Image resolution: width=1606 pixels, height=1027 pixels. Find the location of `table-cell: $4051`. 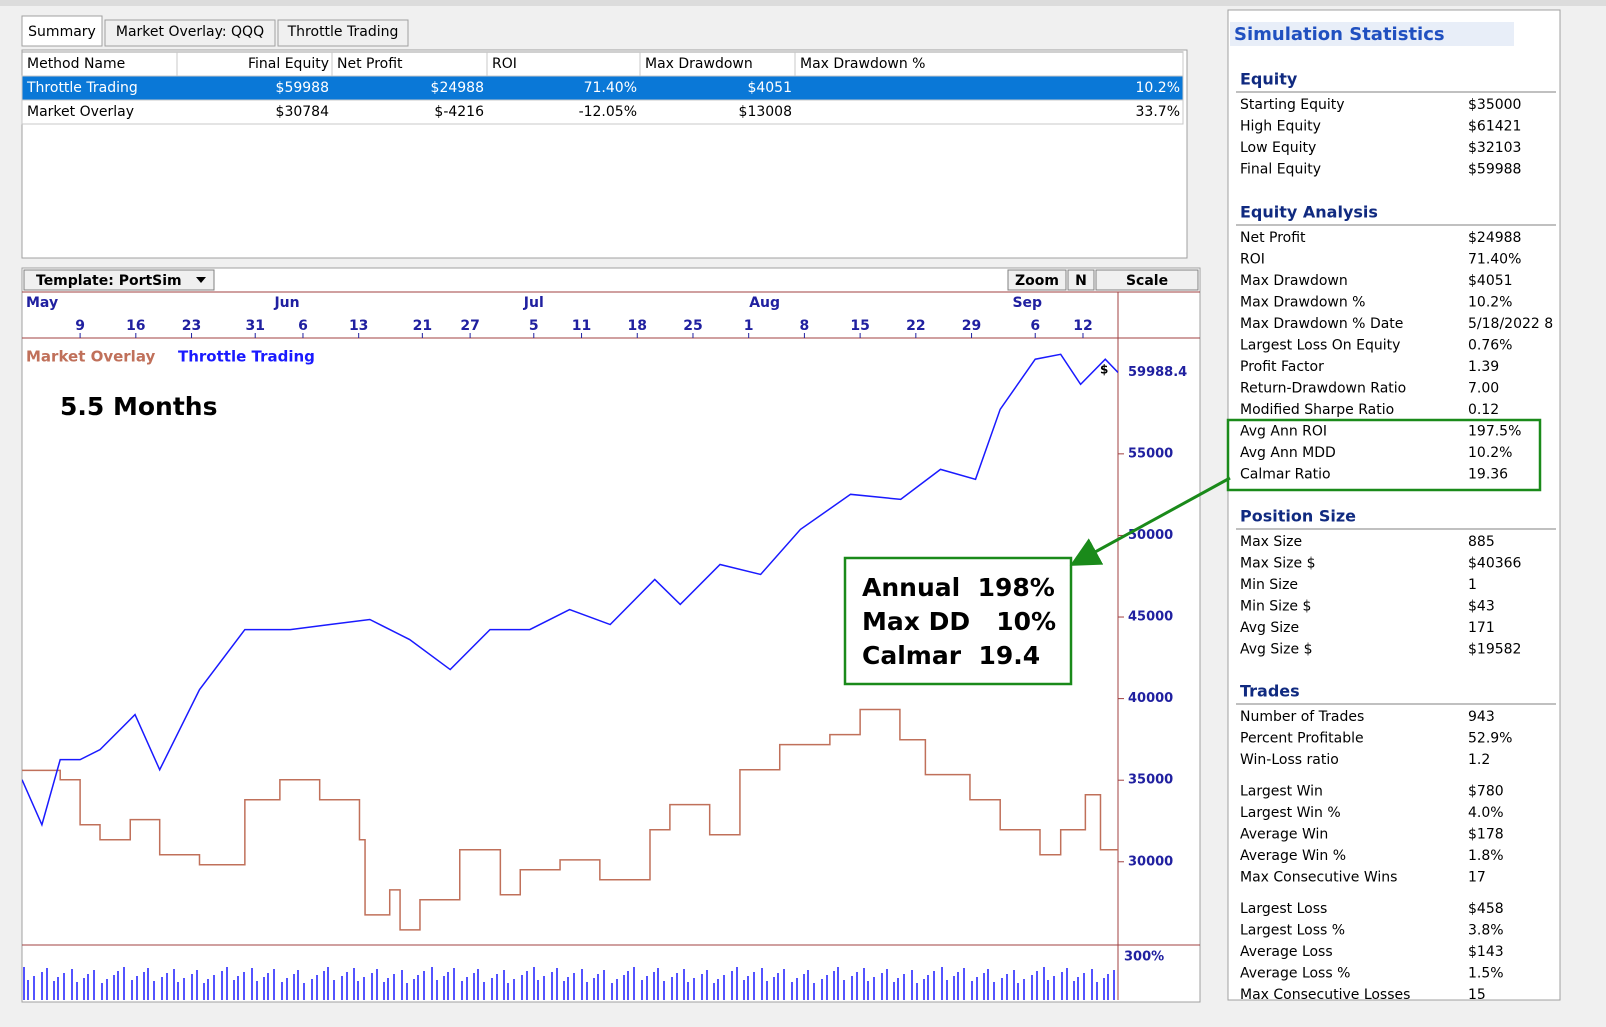

table-cell: $4051 is located at coordinates (769, 88).